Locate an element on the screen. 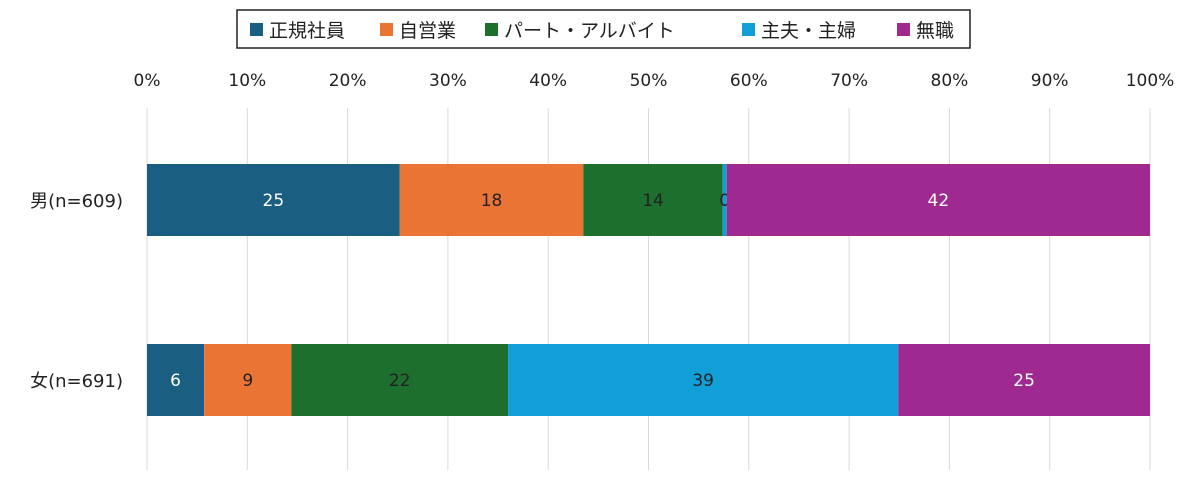 The image size is (1200, 495). legend-entry: パート・アルバイト is located at coordinates (589, 31).